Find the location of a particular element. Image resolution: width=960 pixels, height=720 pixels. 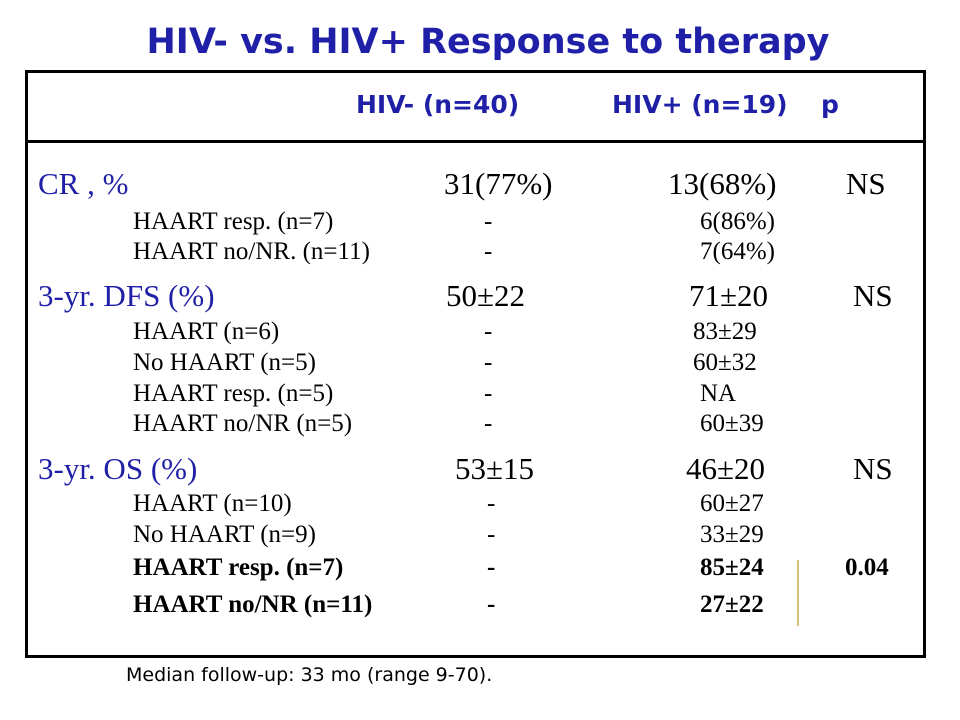

table-row: No HAART (n=5) - 60±32 is located at coordinates (480, 364).